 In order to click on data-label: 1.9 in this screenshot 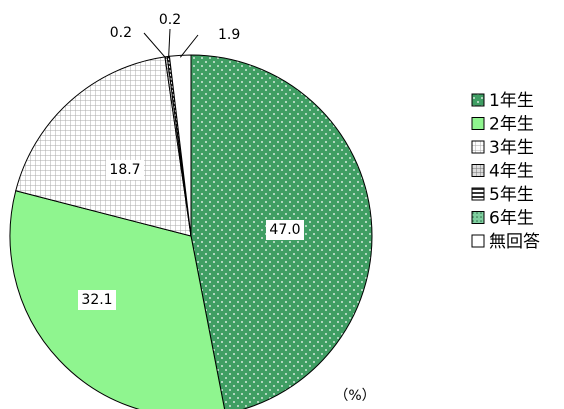, I will do `click(229, 35)`.